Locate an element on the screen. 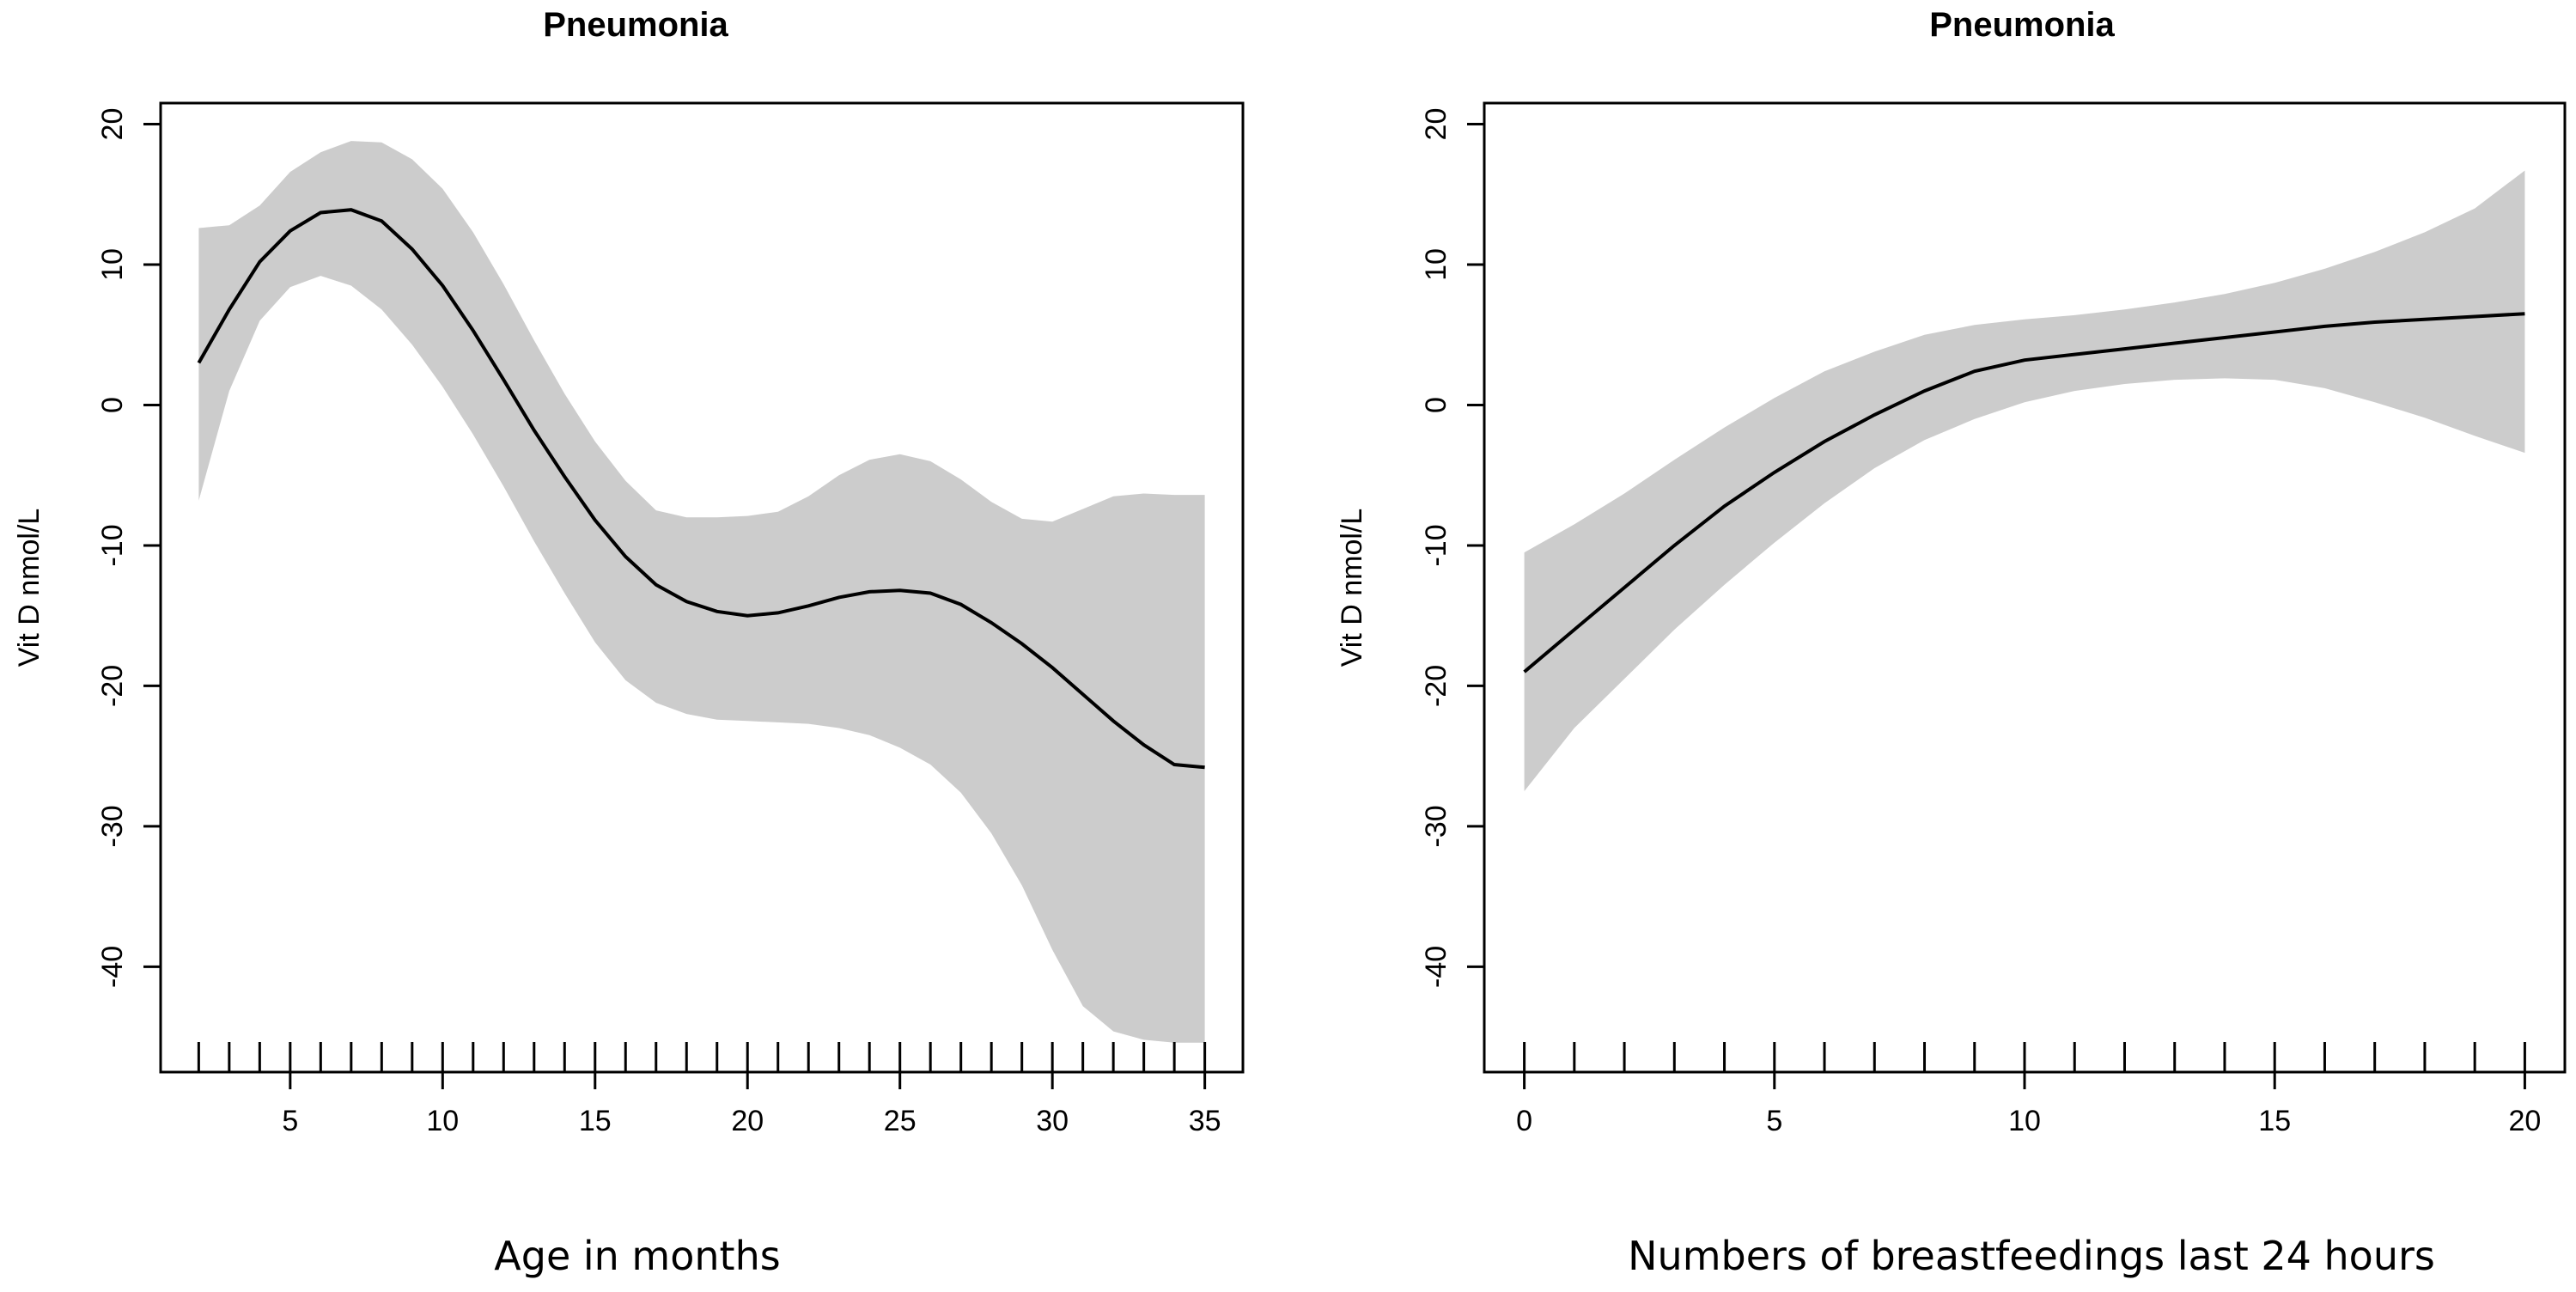 The image size is (2576, 1292). x-tick-label: 25 is located at coordinates (900, 1121).